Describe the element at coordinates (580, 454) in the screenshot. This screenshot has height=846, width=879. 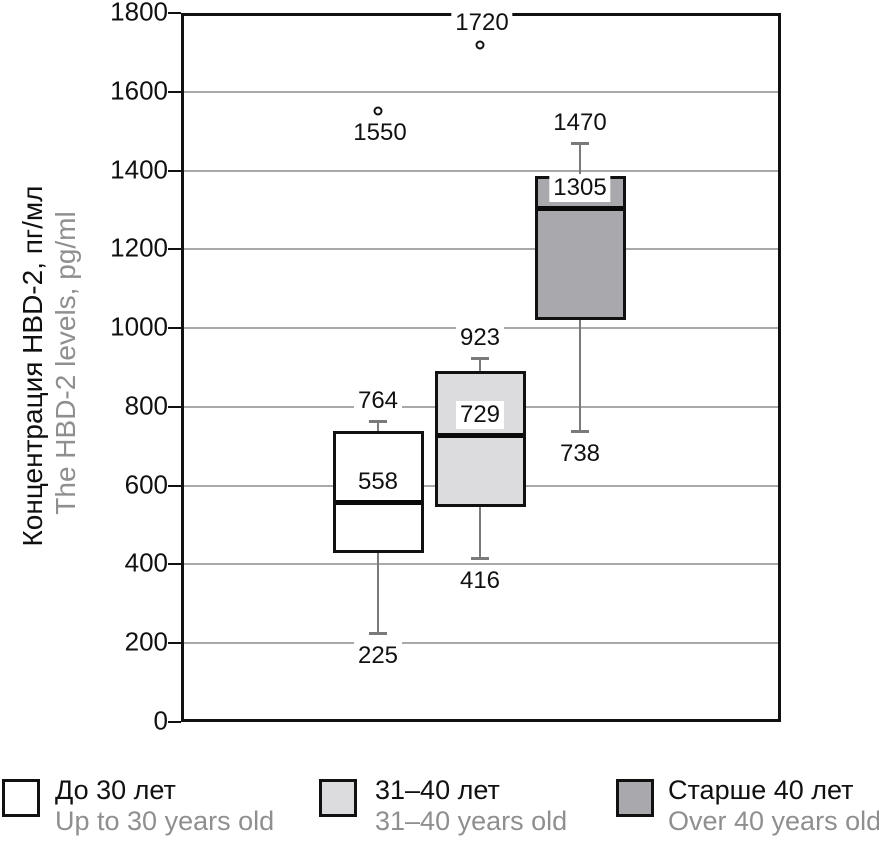
I see `whisker-low-label: 738` at that location.